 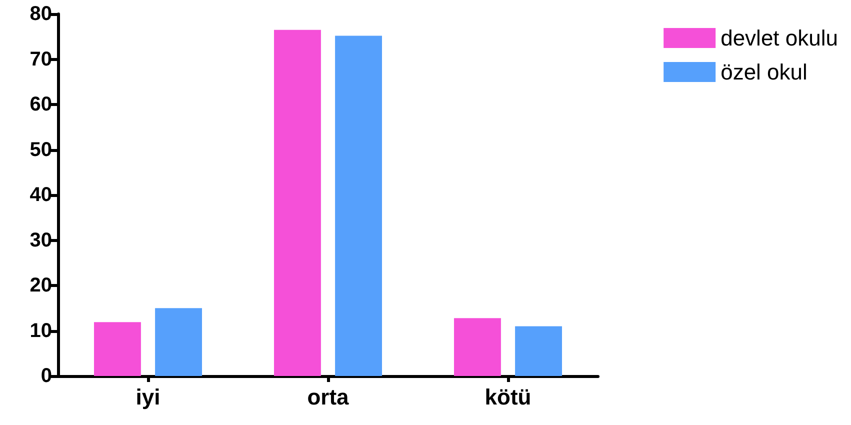 What do you see at coordinates (41, 14) in the screenshot?
I see `y-tick-label: 80` at bounding box center [41, 14].